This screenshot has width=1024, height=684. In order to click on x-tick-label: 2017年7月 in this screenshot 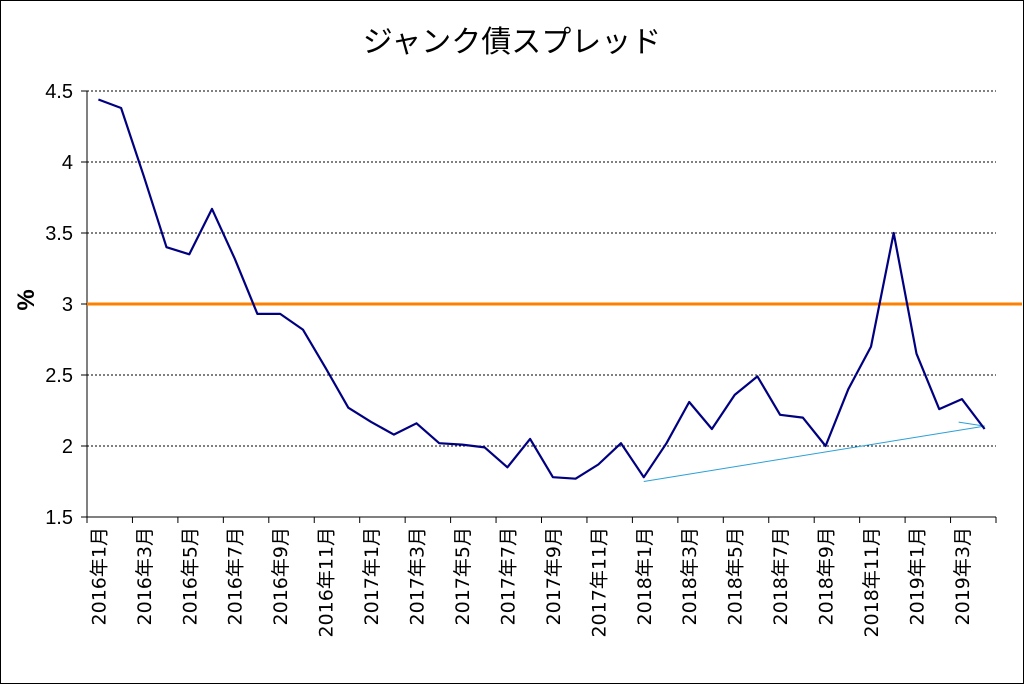, I will do `click(508, 576)`.